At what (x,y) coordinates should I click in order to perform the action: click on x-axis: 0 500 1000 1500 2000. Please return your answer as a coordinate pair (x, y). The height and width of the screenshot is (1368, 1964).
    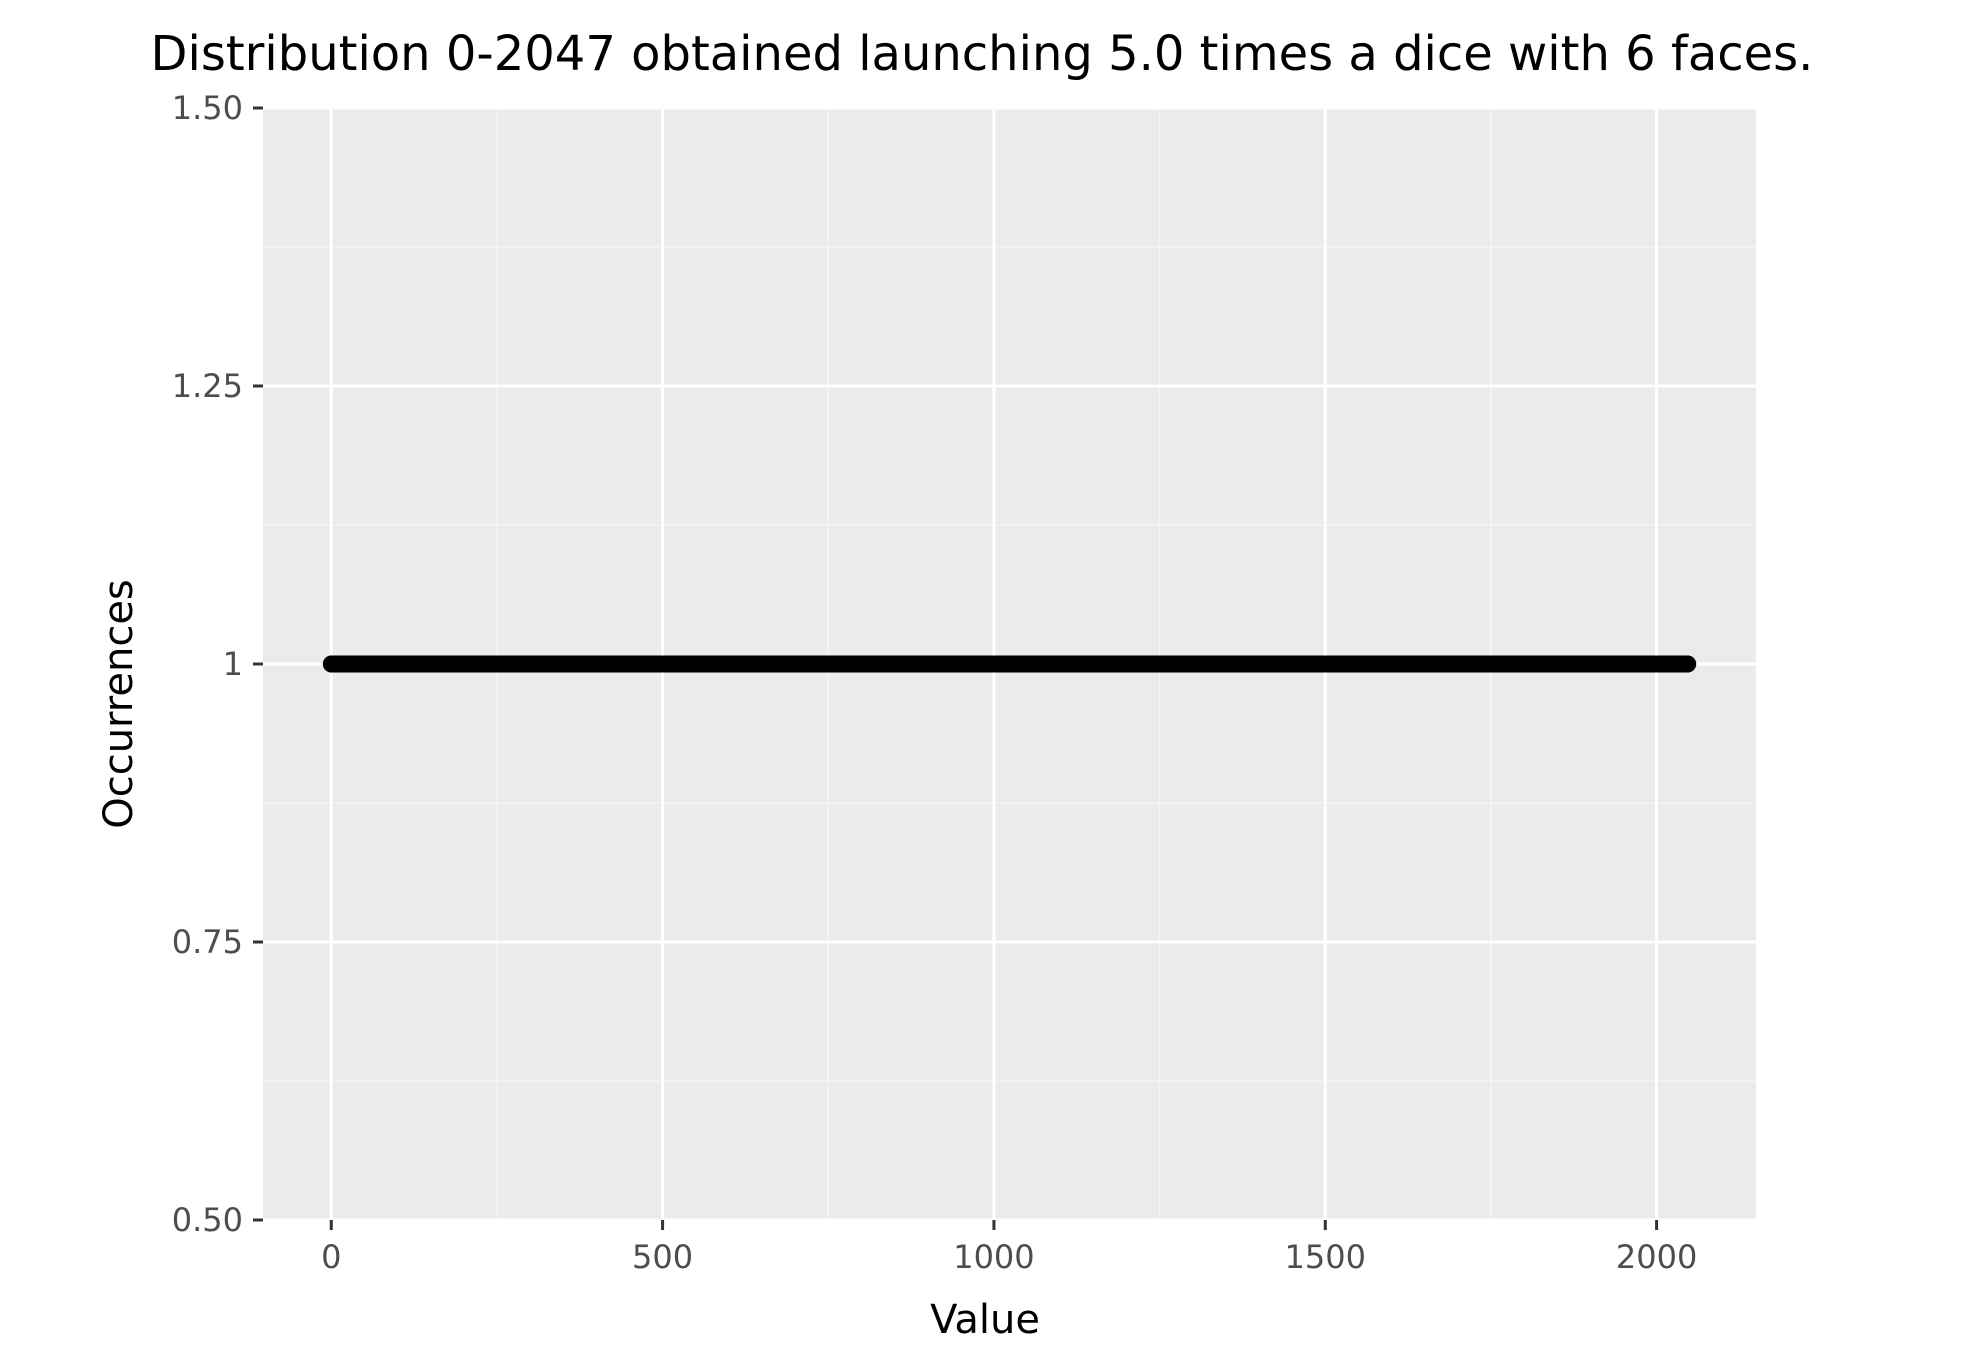
    Looking at the image, I should click on (1009, 1248).